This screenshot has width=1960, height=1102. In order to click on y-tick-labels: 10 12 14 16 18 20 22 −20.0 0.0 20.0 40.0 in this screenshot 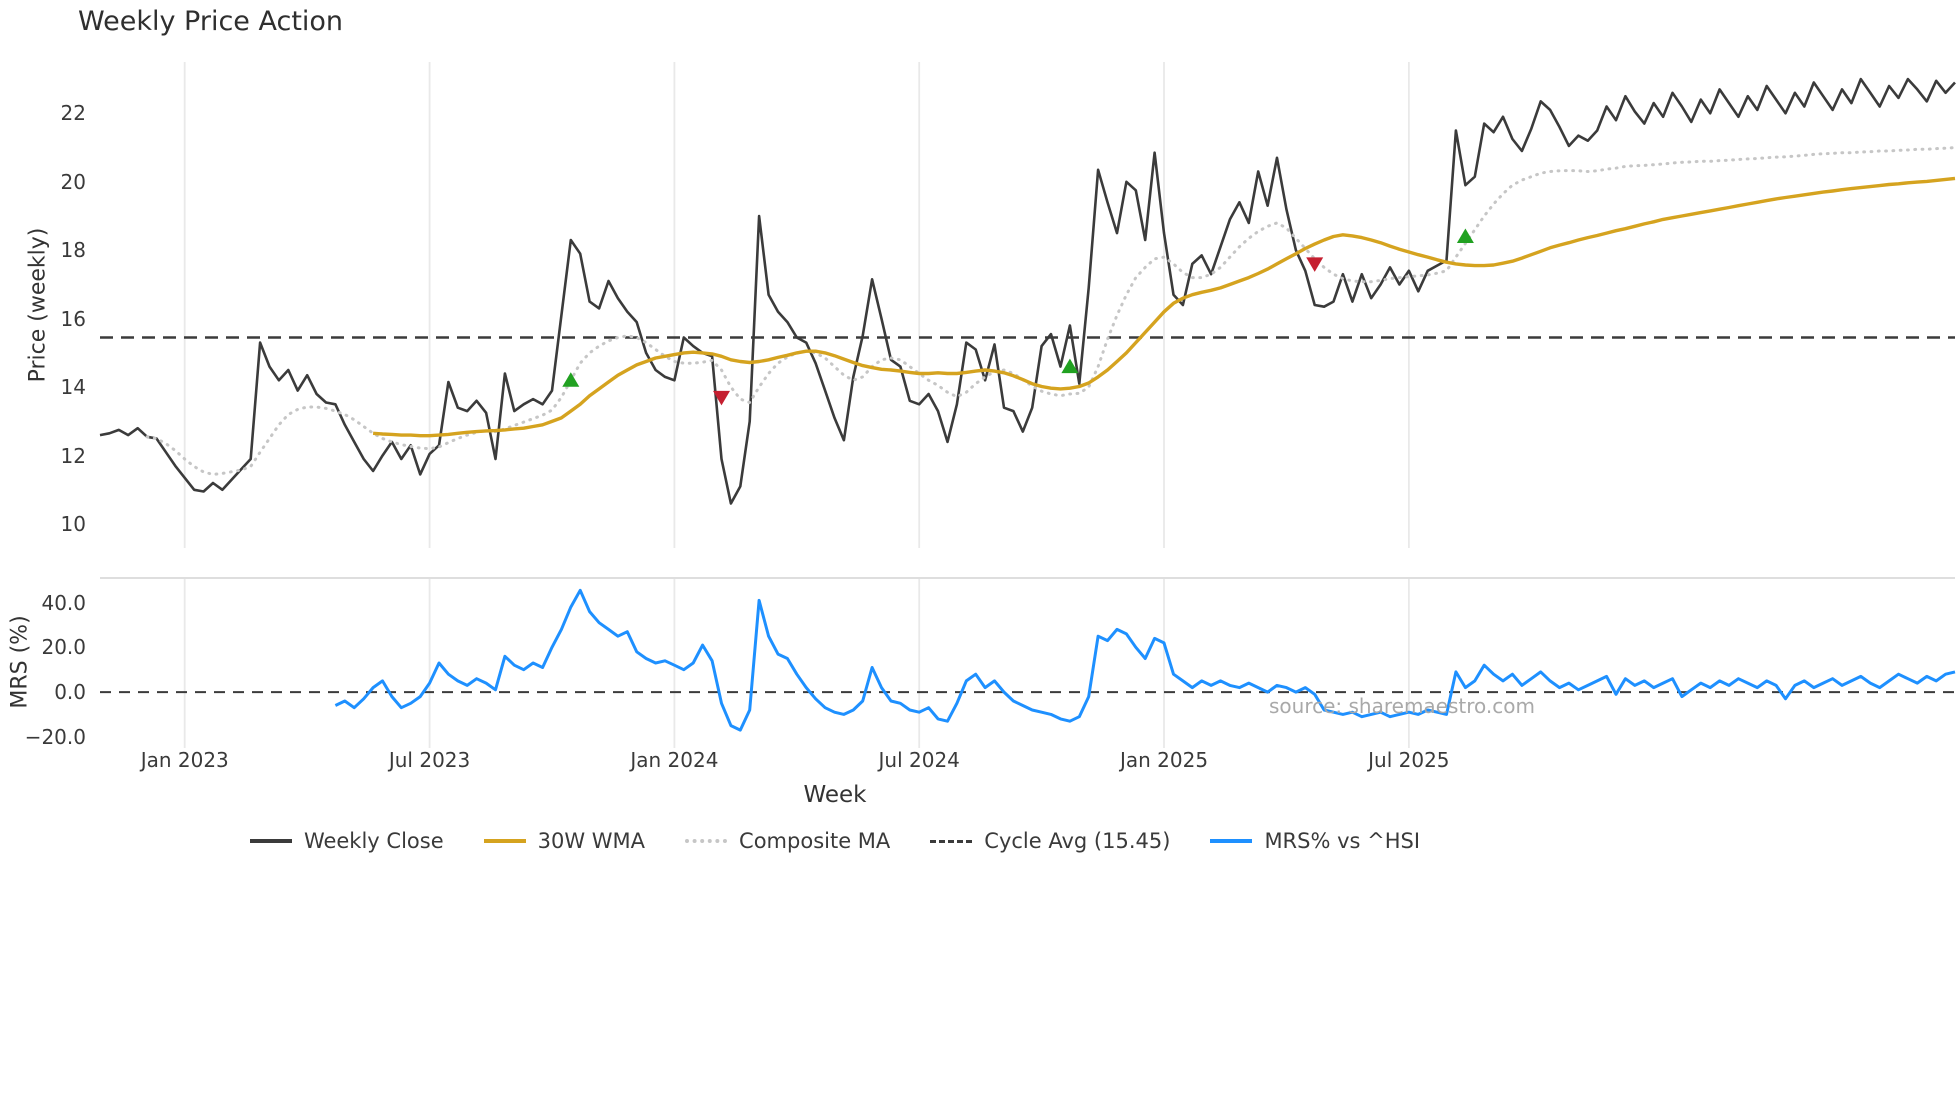, I will do `click(44, 551)`.